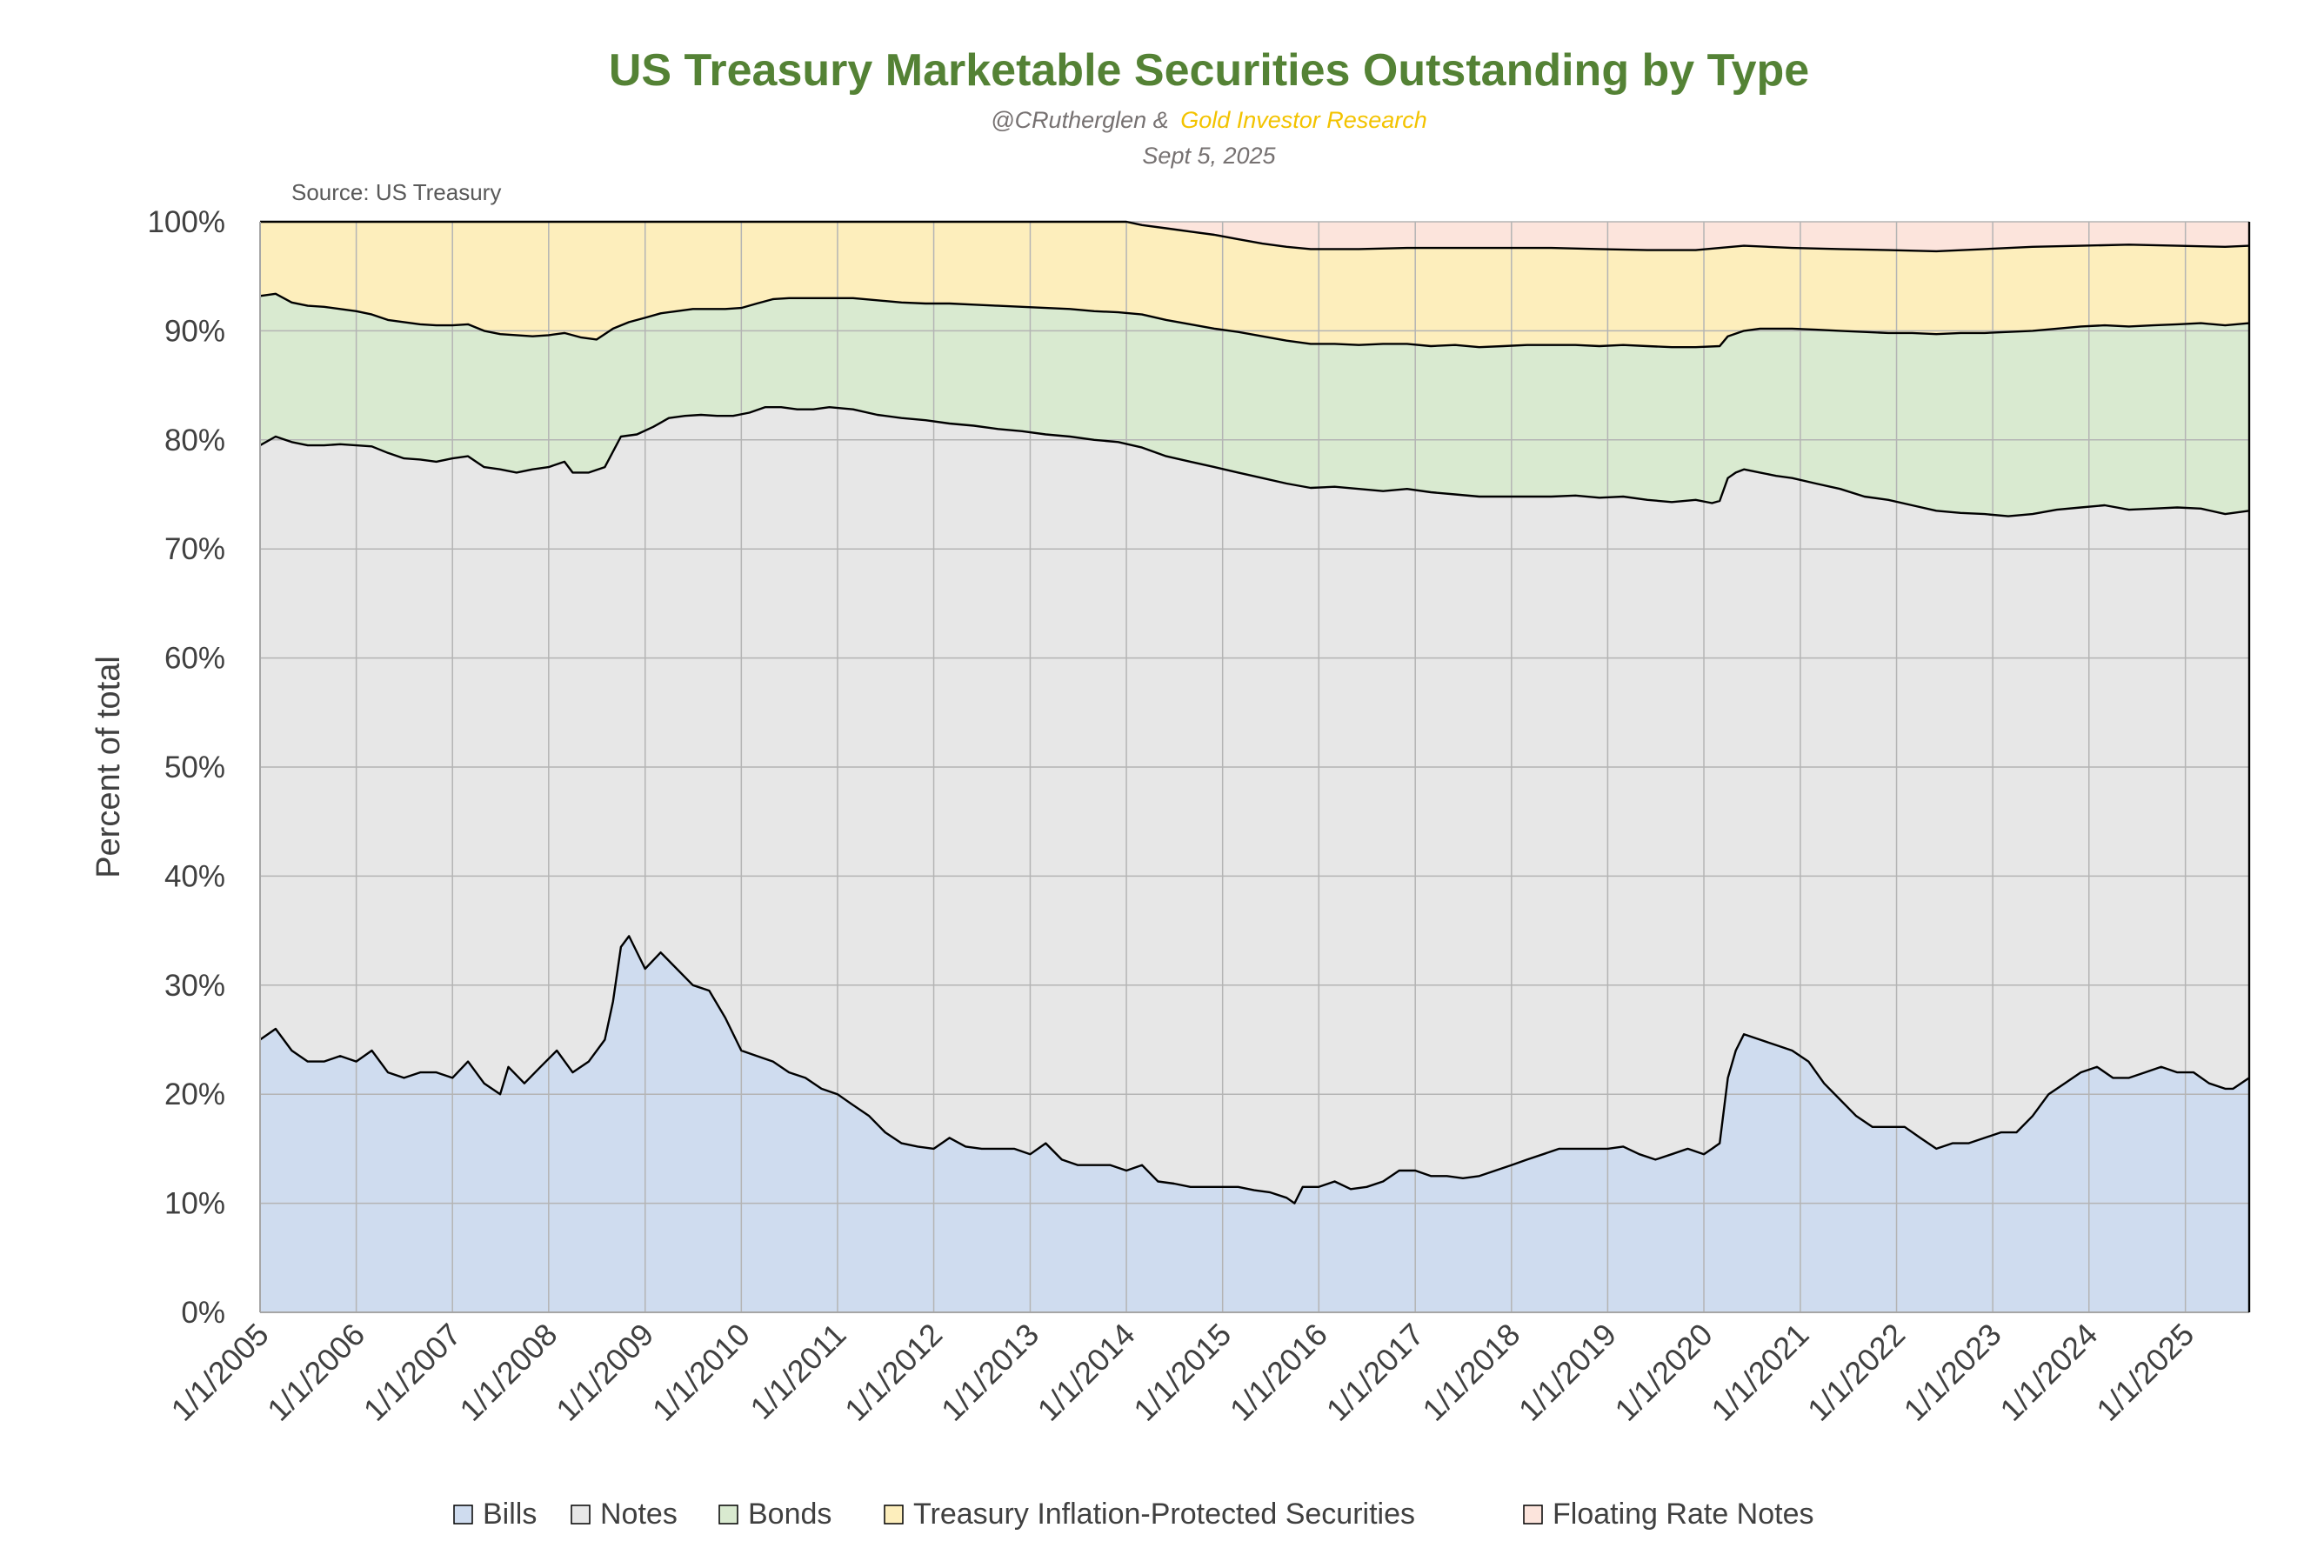 The height and width of the screenshot is (1568, 2324). I want to click on chart-subtitle: @CRutherglen & Gold Investor Research, so click(1209, 120).